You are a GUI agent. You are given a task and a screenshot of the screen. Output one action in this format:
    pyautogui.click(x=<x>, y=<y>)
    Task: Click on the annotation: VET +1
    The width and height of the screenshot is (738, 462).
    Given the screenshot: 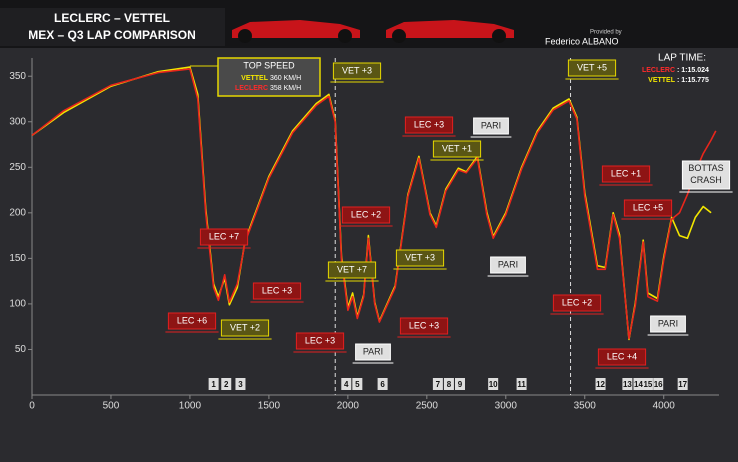 What is the action you would take?
    pyautogui.click(x=457, y=148)
    